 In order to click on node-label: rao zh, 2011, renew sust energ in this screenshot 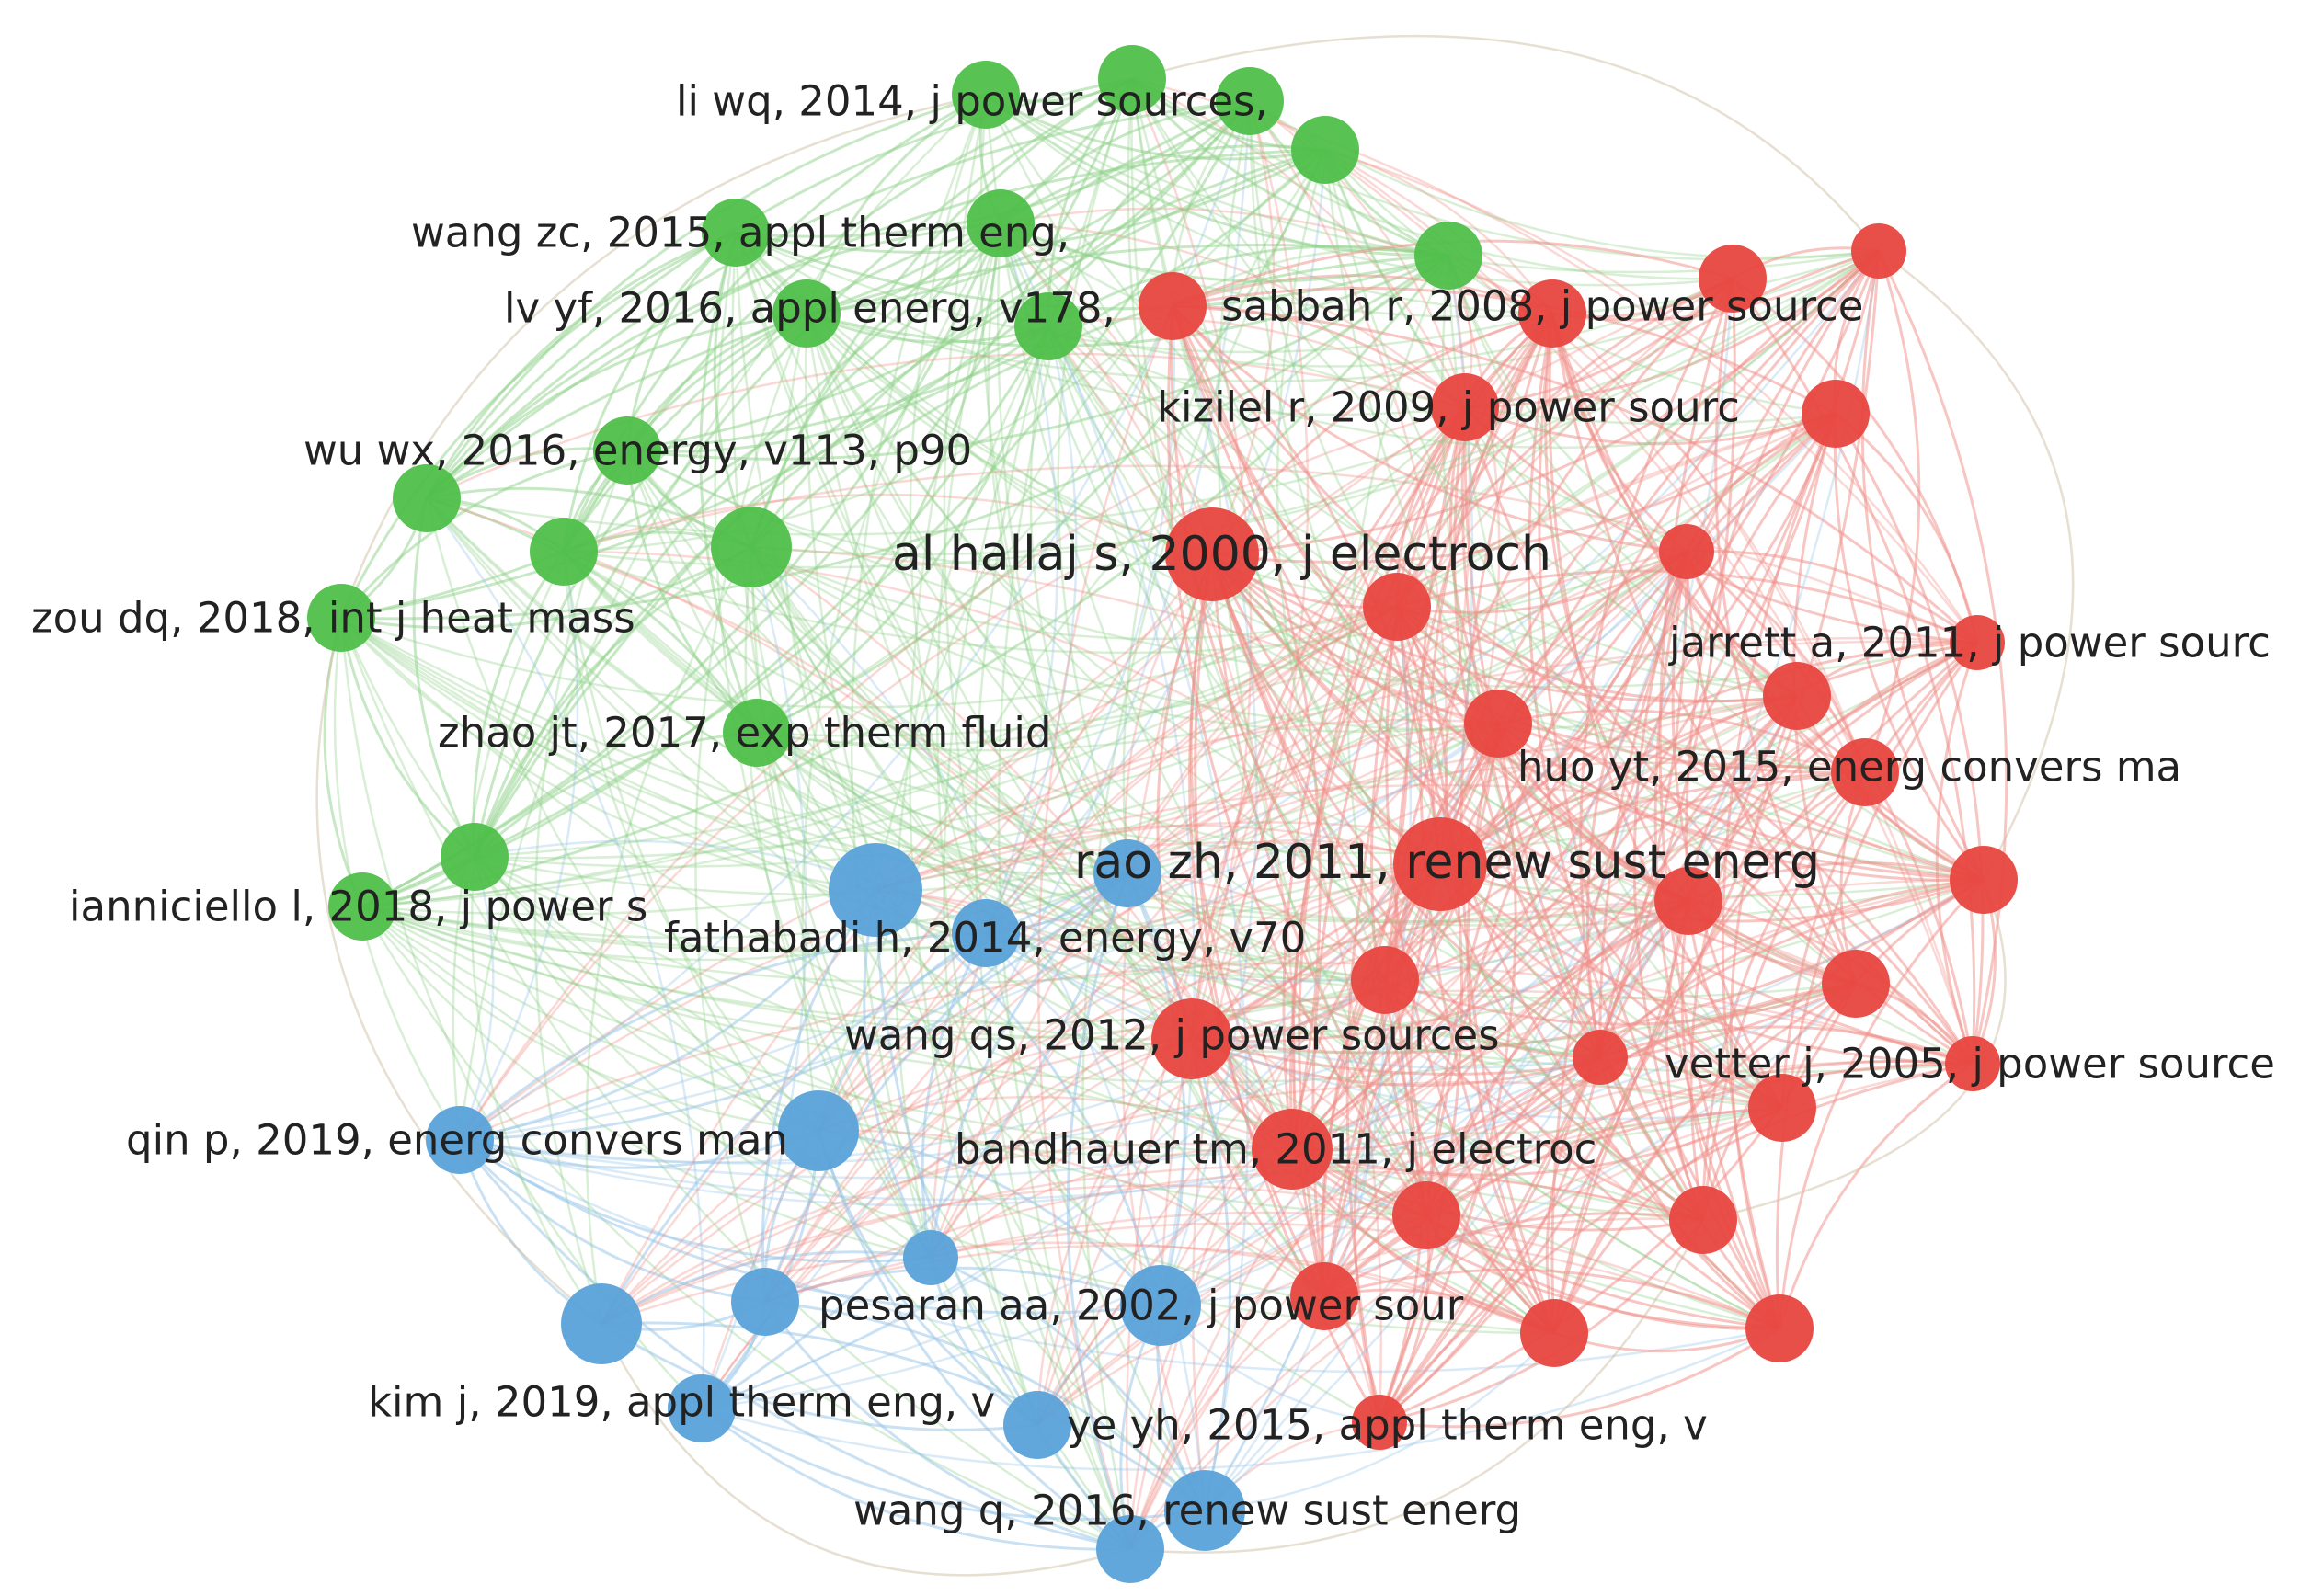, I will do `click(1447, 862)`.